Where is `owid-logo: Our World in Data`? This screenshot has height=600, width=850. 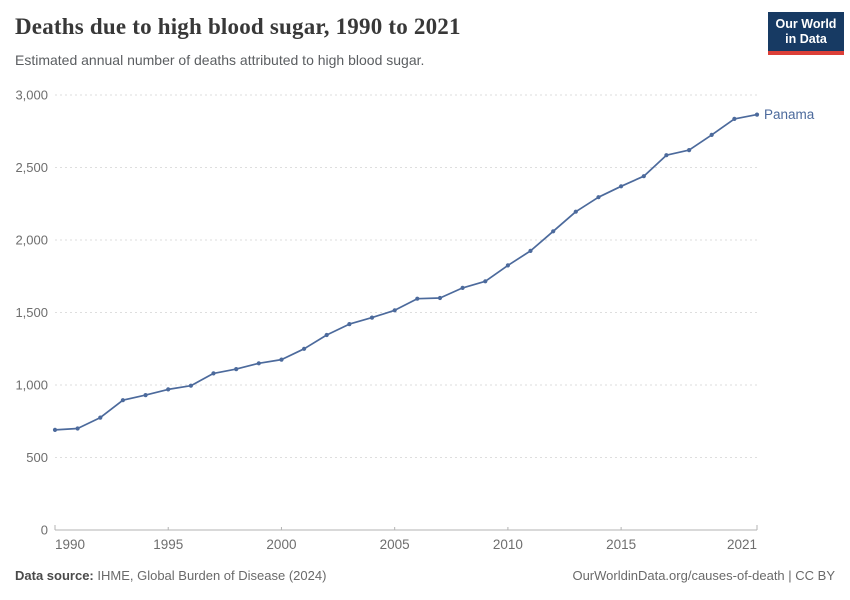 owid-logo: Our World in Data is located at coordinates (806, 33).